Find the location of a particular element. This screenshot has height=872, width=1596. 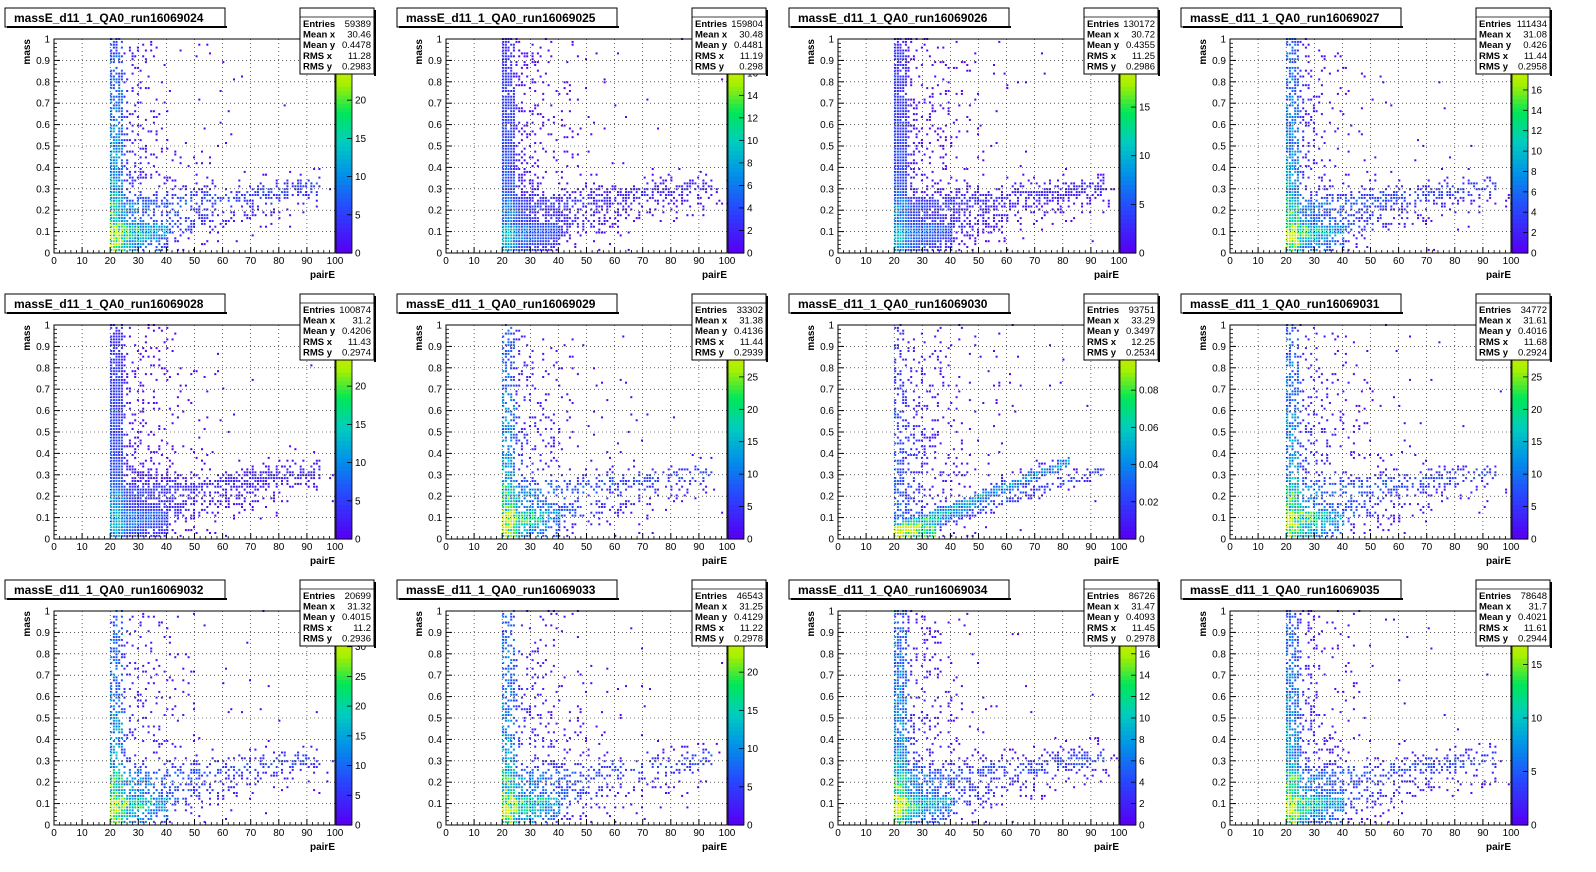

stats-shadow is located at coordinates (1551, 329).